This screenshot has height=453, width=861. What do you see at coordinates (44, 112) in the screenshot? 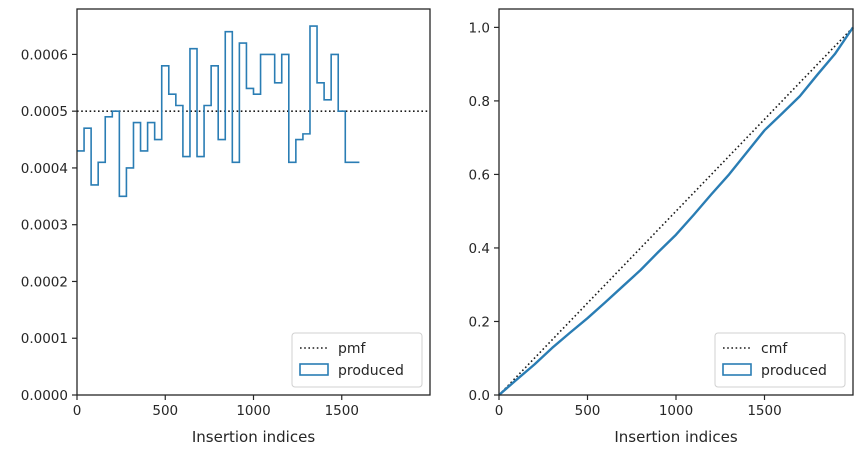
I see `y-tick-label: 0.0005` at bounding box center [44, 112].